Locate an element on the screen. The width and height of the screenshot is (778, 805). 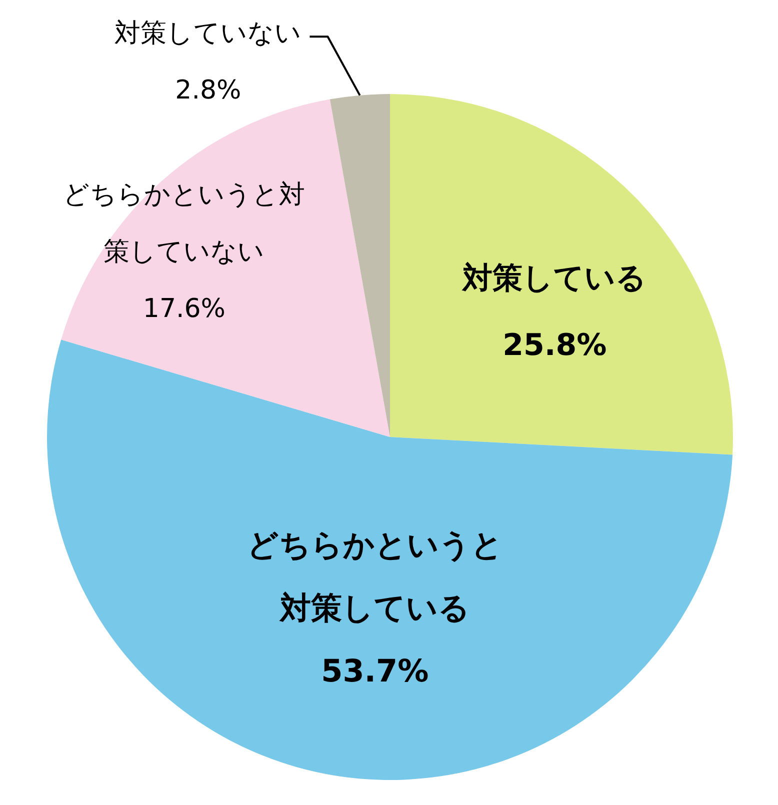
slice-label: 対策していない is located at coordinates (208, 33).